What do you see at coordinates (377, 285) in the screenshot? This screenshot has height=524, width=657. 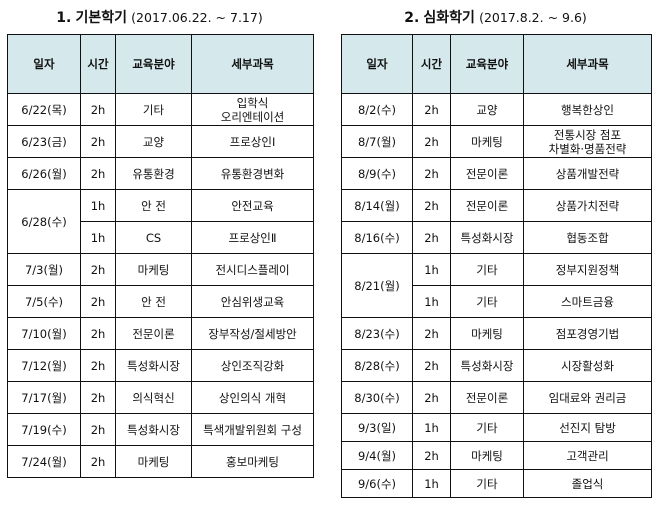 I see `date-cell: 8/21(월)` at bounding box center [377, 285].